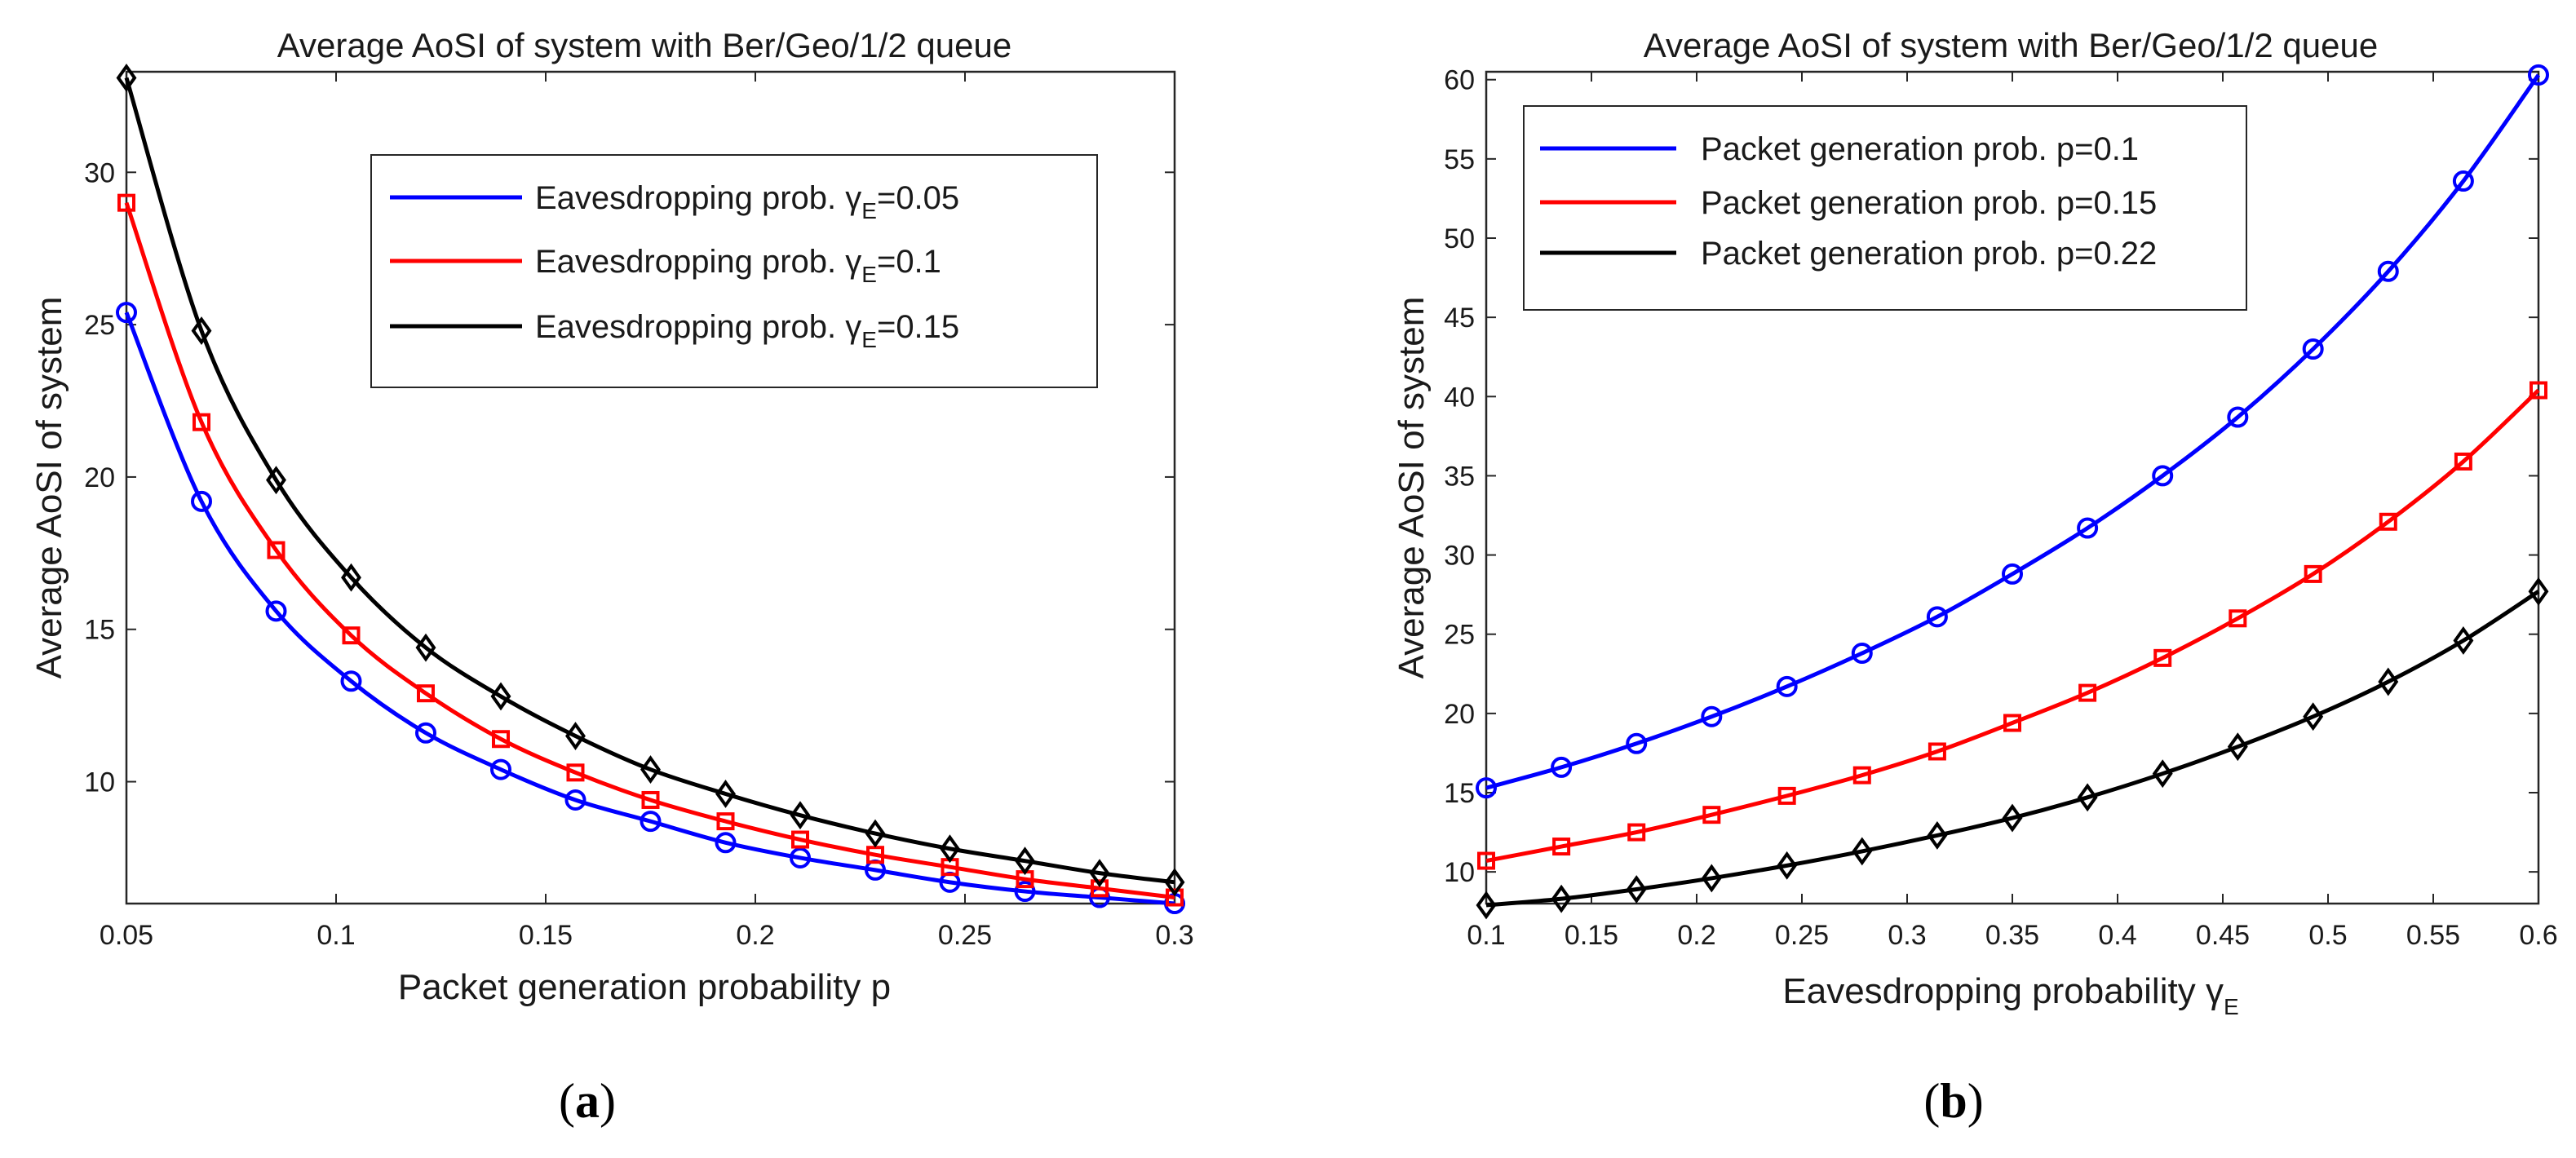 The width and height of the screenshot is (2576, 1158). I want to click on chart-b-panel-label: (b), so click(1953, 1101).